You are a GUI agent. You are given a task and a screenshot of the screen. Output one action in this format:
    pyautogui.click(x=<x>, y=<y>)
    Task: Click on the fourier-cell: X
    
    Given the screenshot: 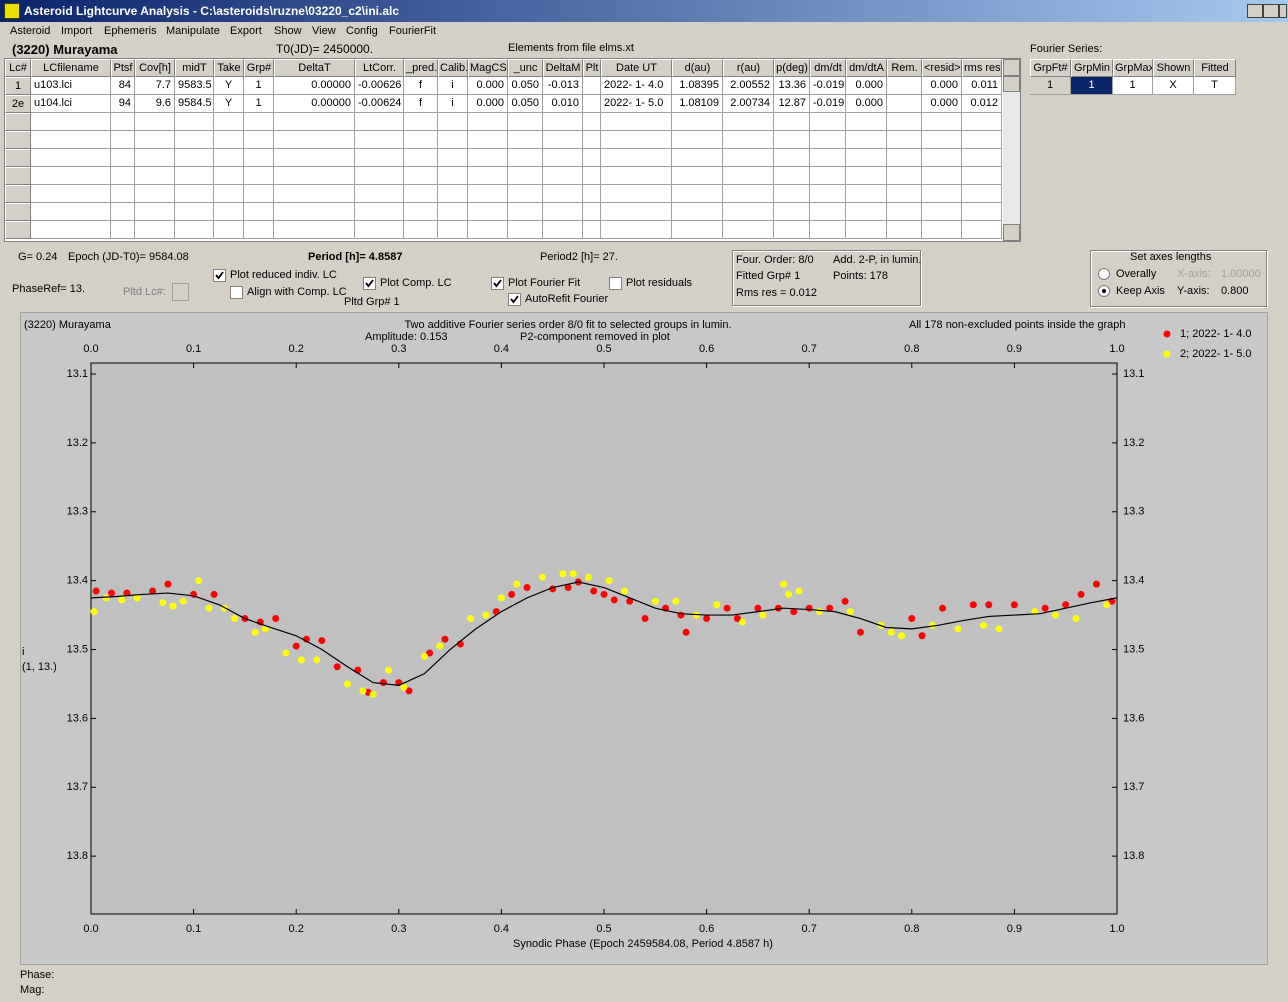 What is the action you would take?
    pyautogui.click(x=1173, y=86)
    